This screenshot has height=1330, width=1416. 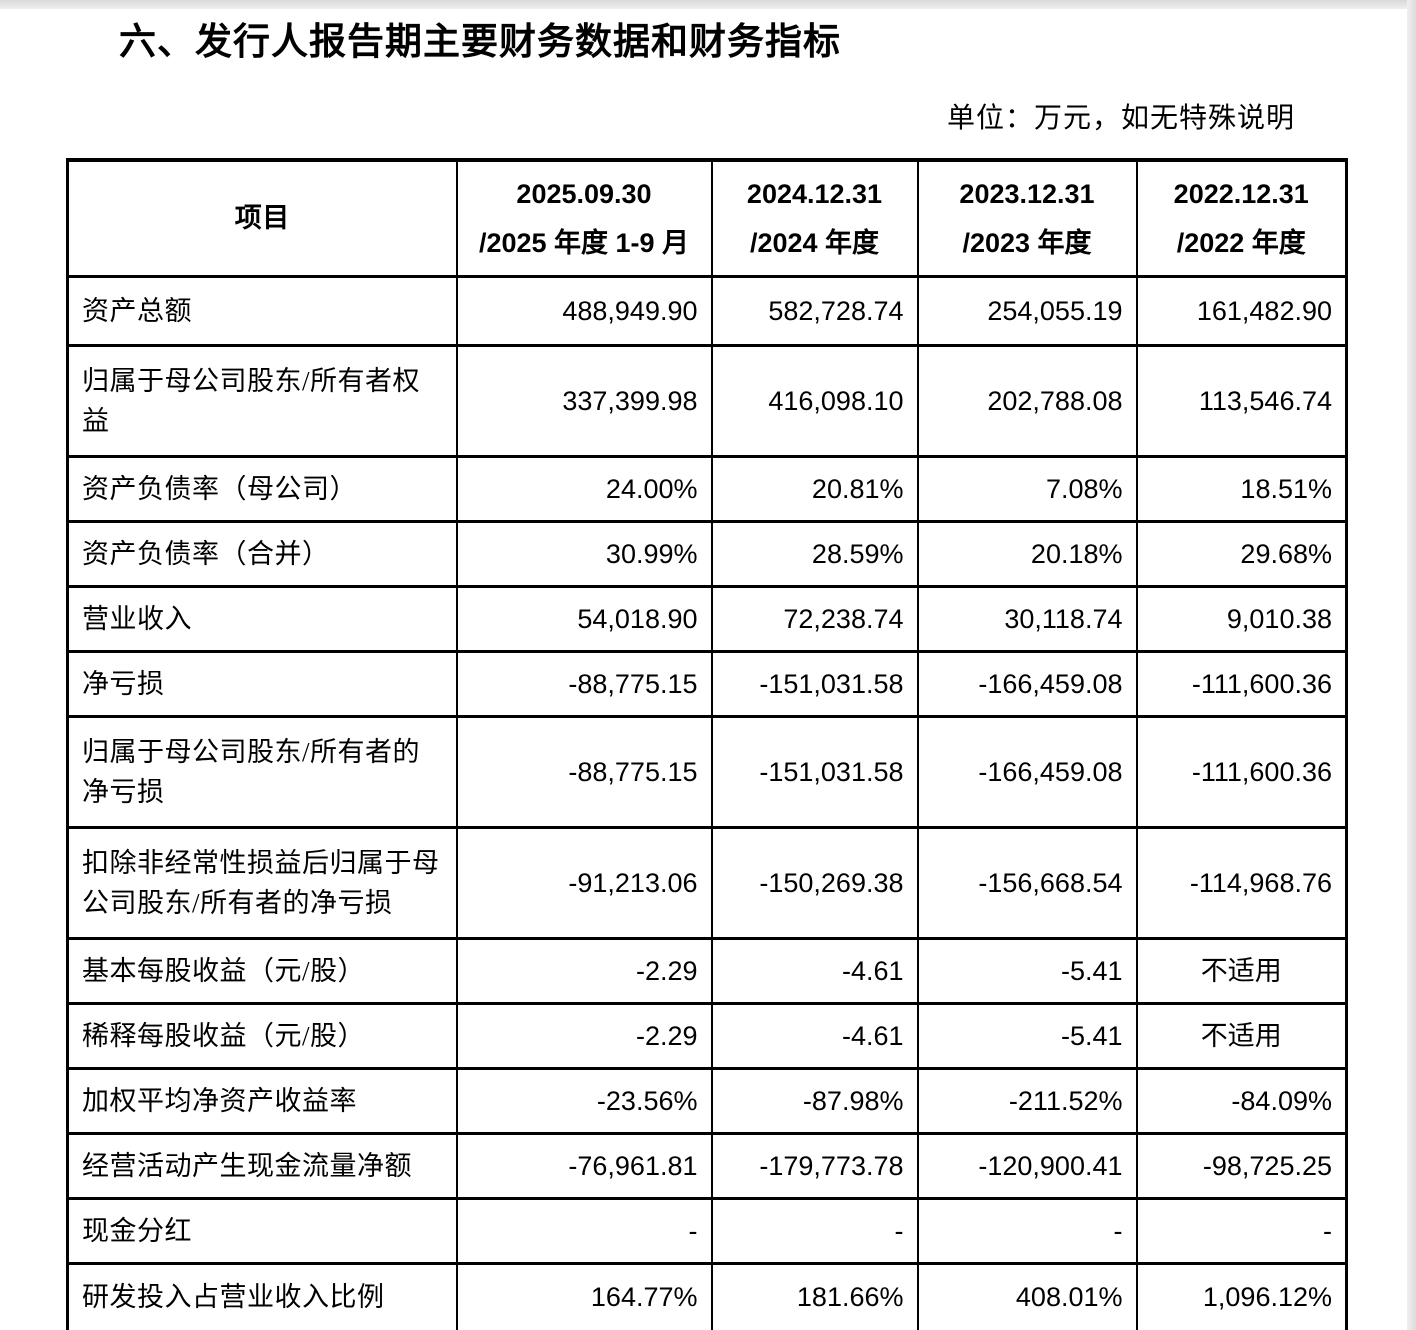 What do you see at coordinates (584, 619) in the screenshot?
I see `value-cell: 54,018.90` at bounding box center [584, 619].